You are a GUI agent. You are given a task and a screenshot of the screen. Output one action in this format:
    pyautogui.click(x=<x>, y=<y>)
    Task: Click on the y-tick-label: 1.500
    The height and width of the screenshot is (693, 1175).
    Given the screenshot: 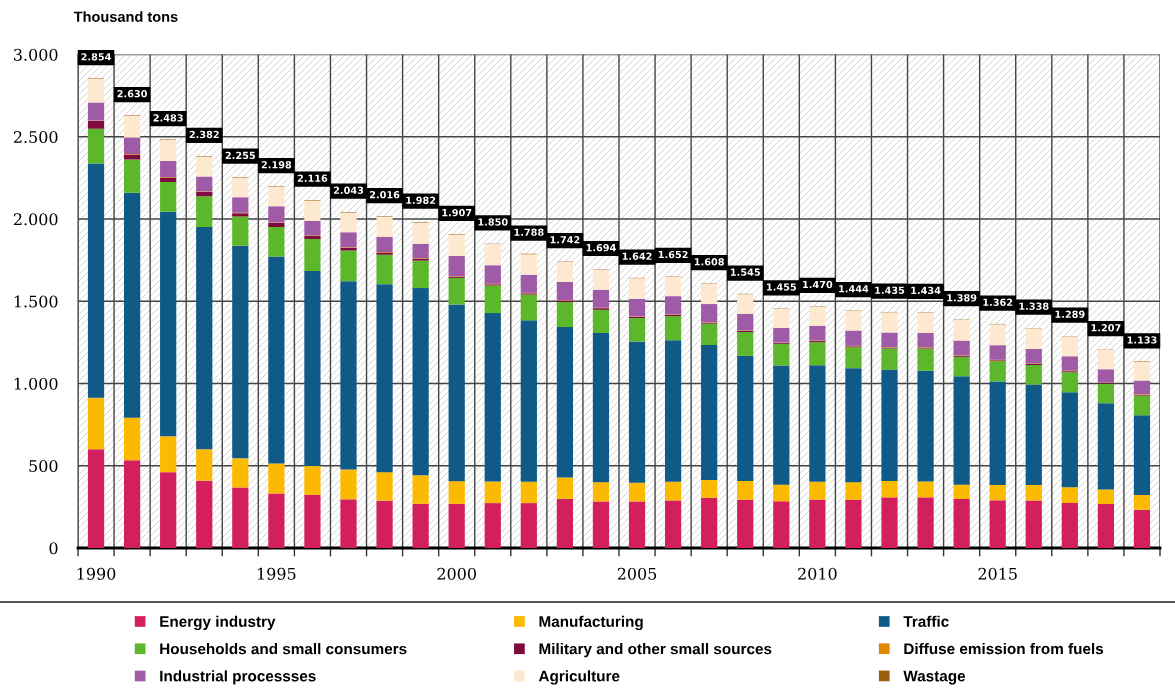 What is the action you would take?
    pyautogui.click(x=36, y=301)
    